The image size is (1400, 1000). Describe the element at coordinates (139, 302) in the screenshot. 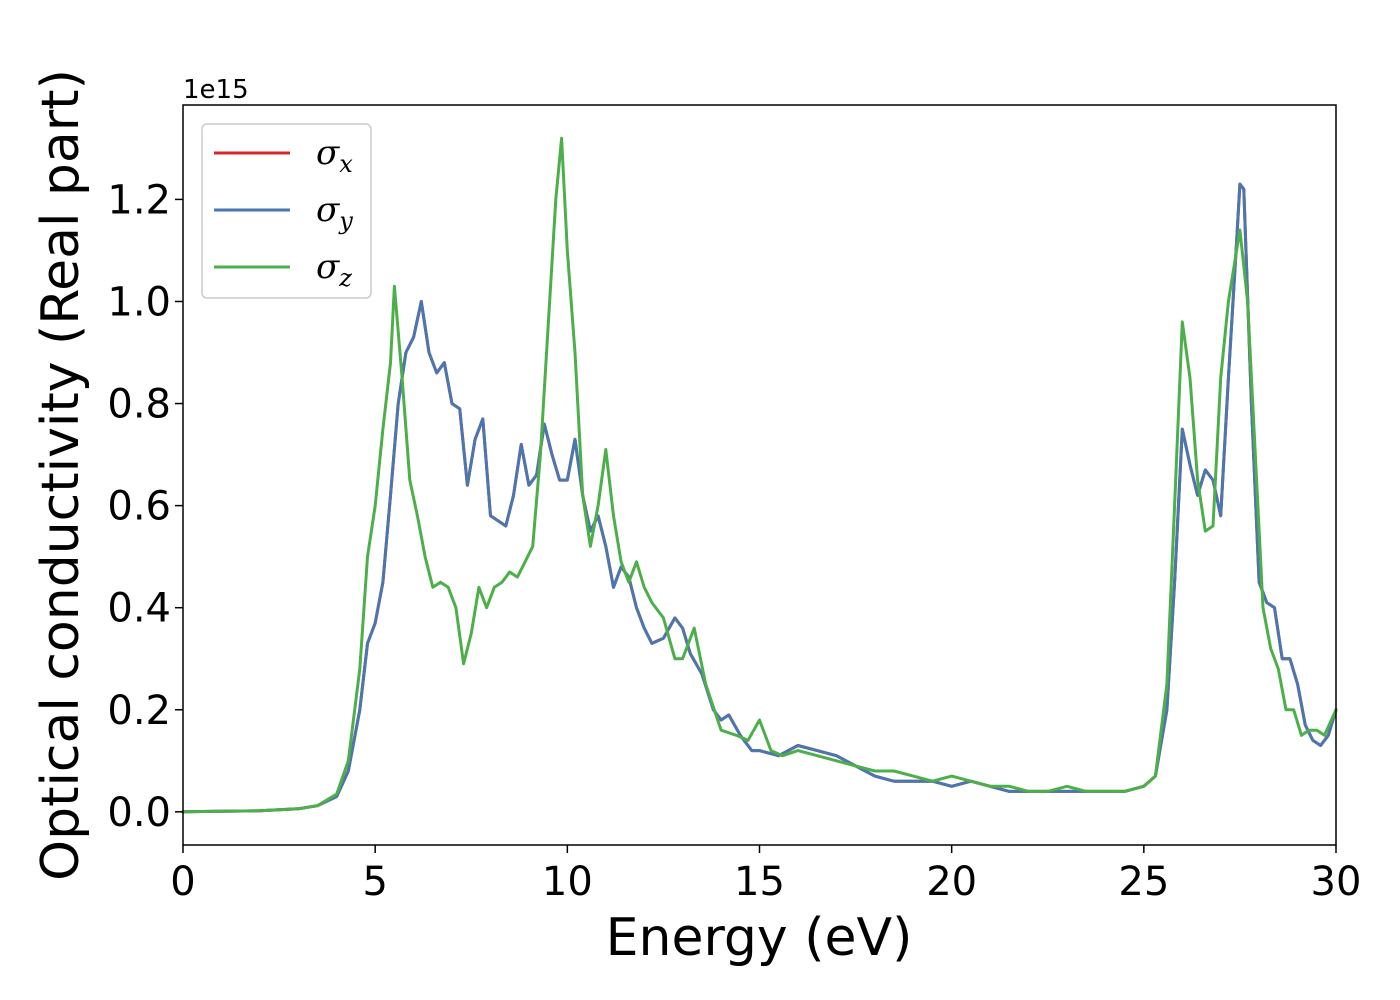

I see `y-tick-label: 1.0` at that location.